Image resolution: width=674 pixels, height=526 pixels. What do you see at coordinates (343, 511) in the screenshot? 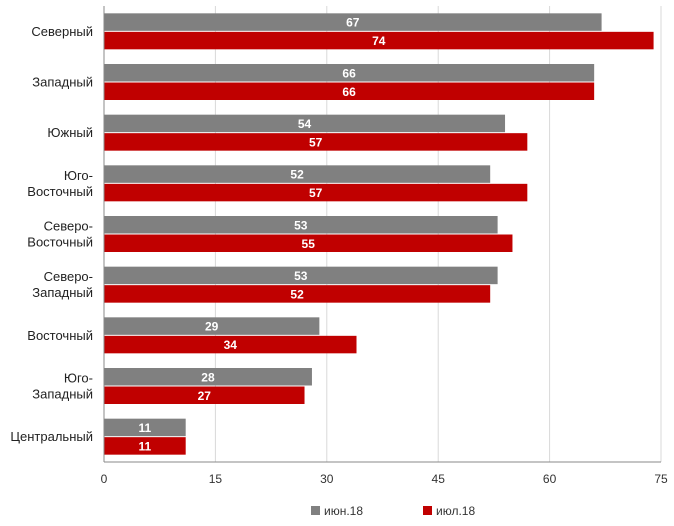
I see `legend-label: июн.18` at bounding box center [343, 511].